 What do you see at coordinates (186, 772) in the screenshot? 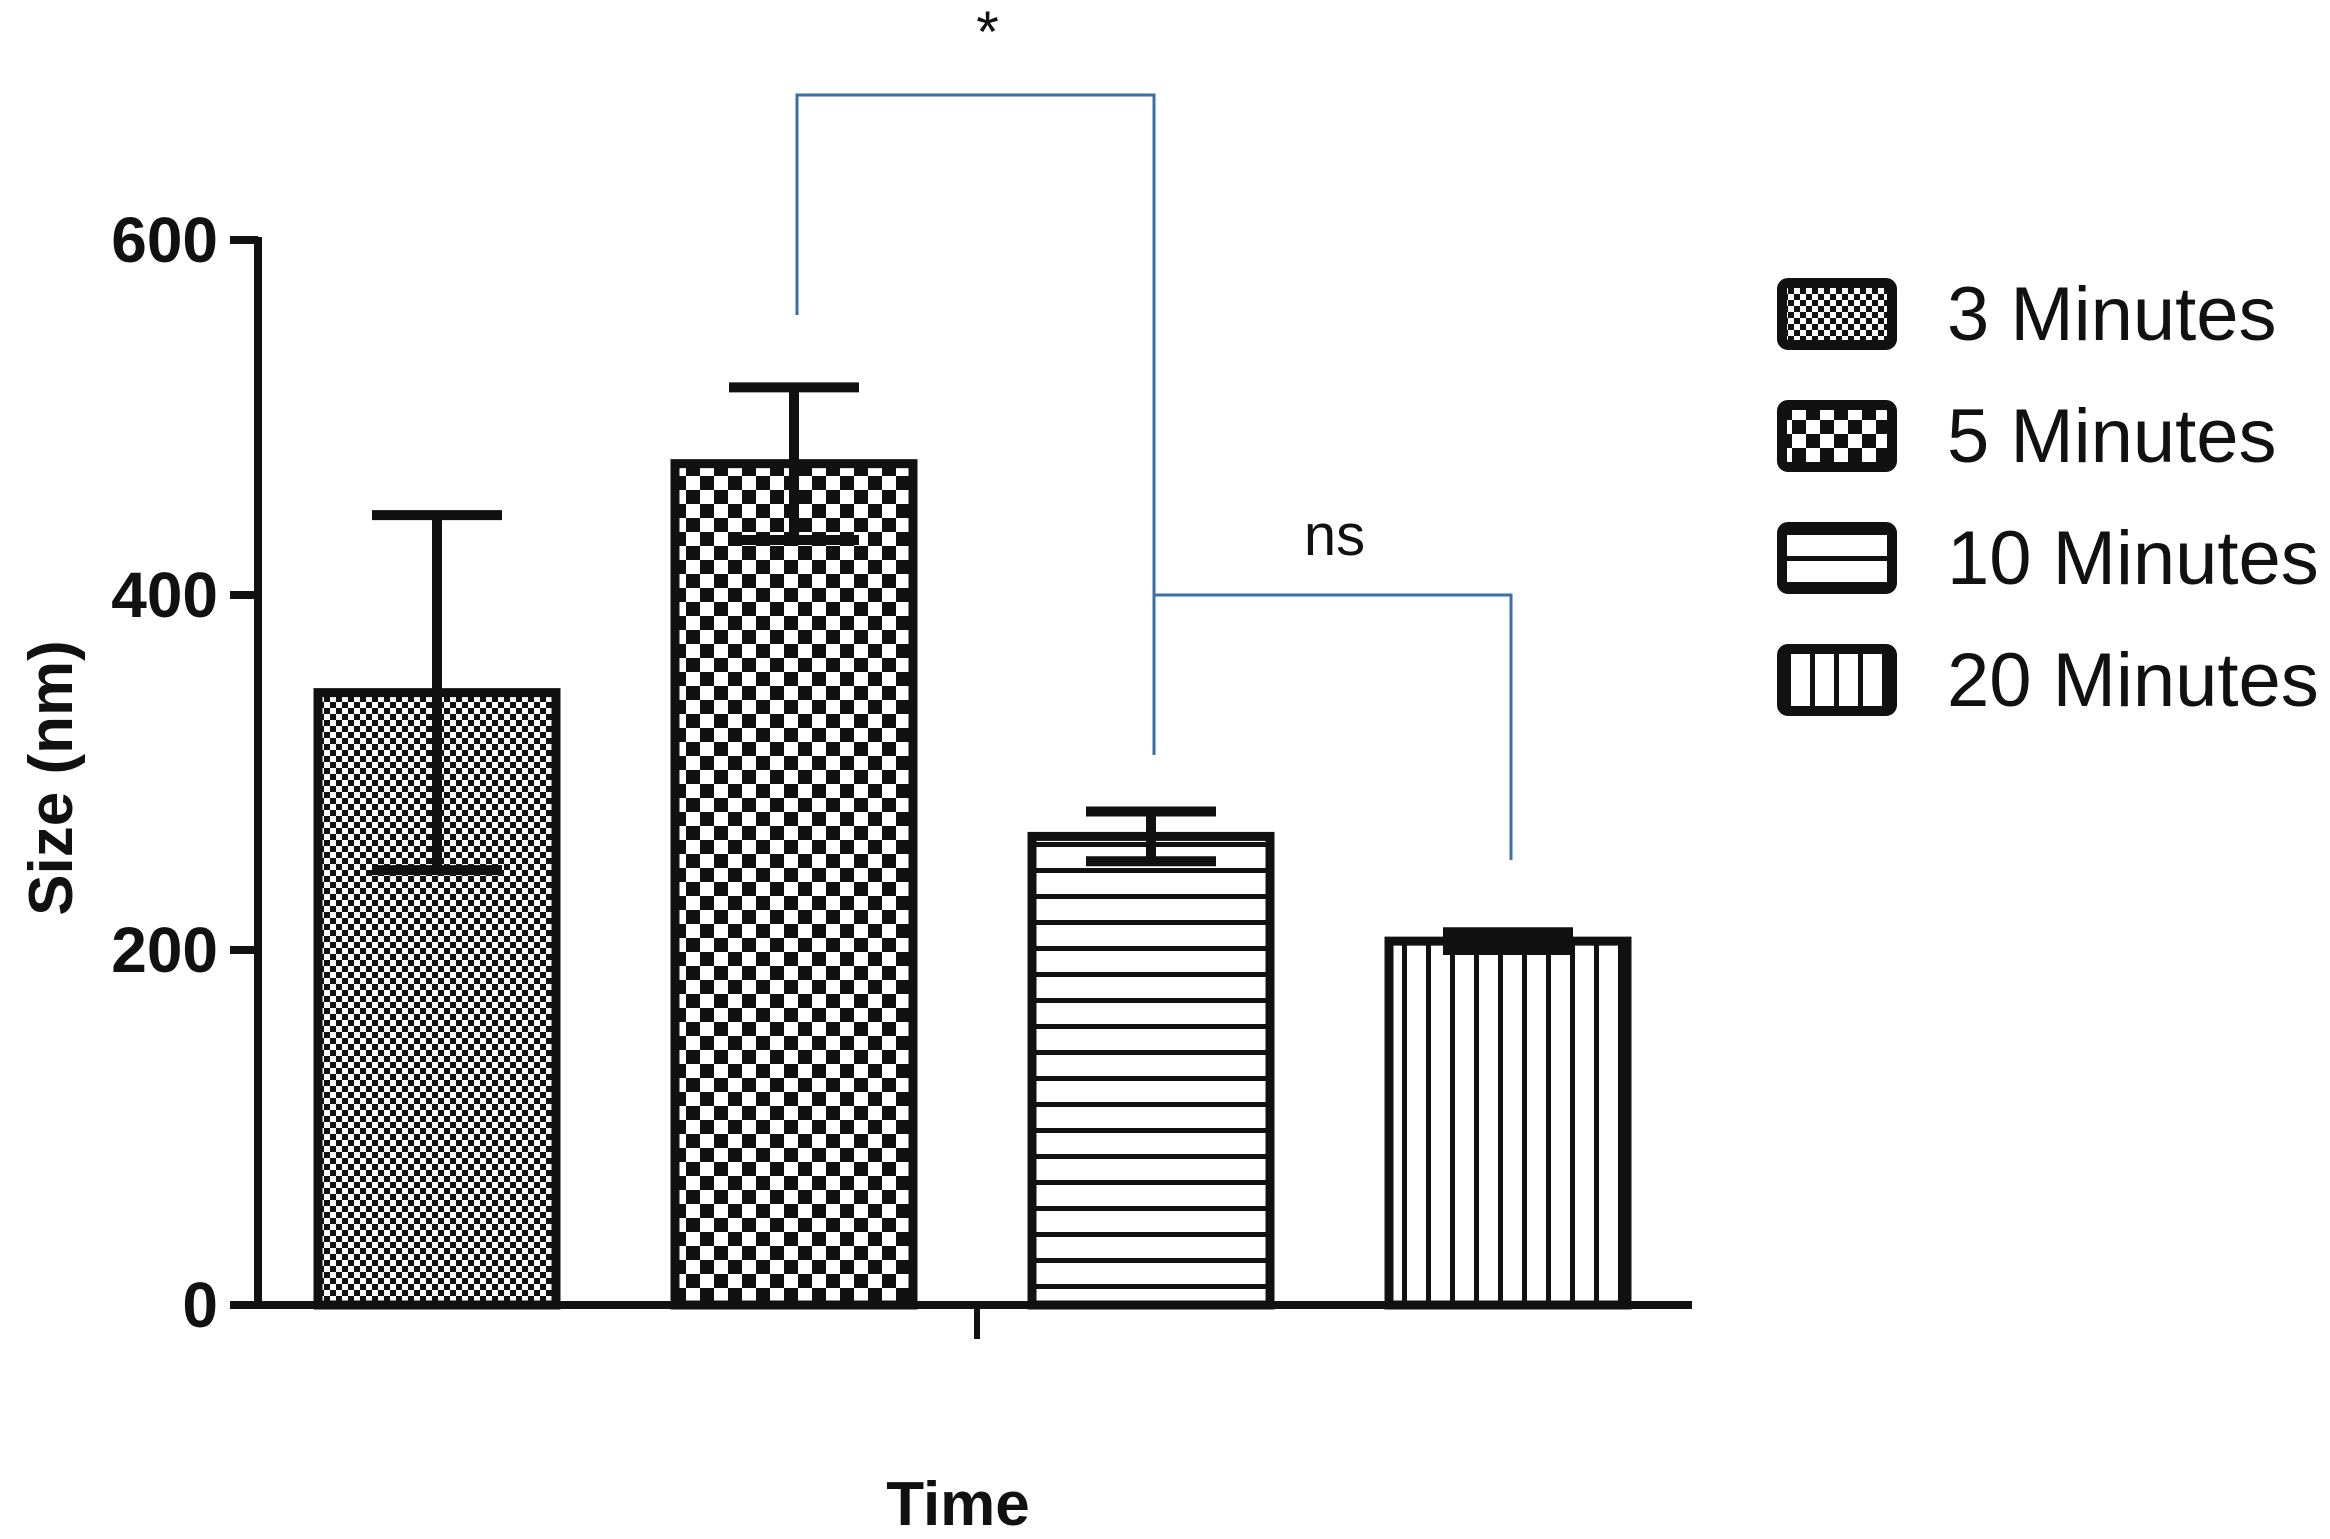
I see `y-axis: 0 200 400 600` at bounding box center [186, 772].